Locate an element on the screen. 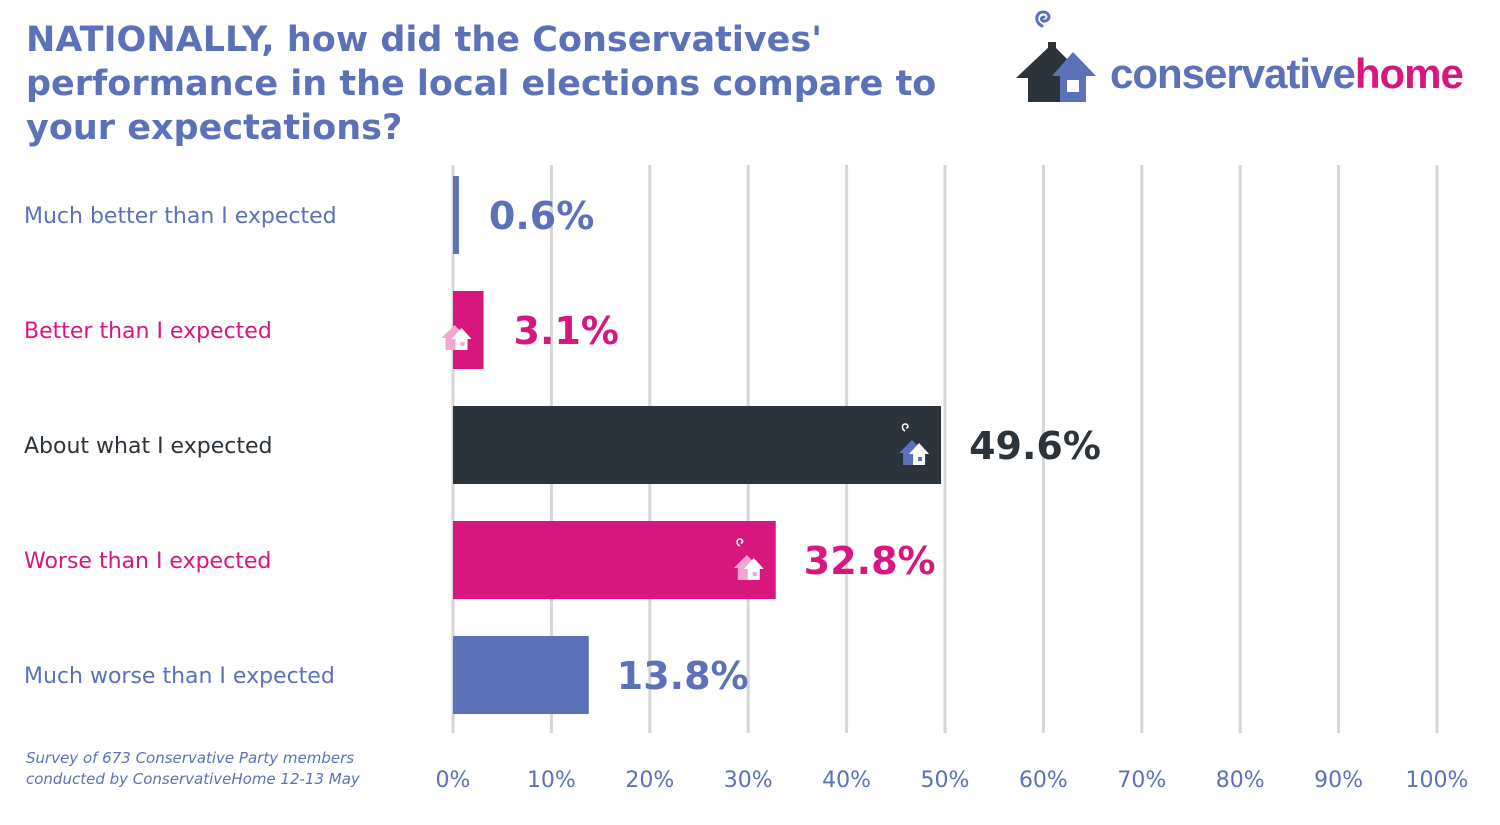 The image size is (1500, 825). conservativehome-logo: conservativehome is located at coordinates (1247, 55).